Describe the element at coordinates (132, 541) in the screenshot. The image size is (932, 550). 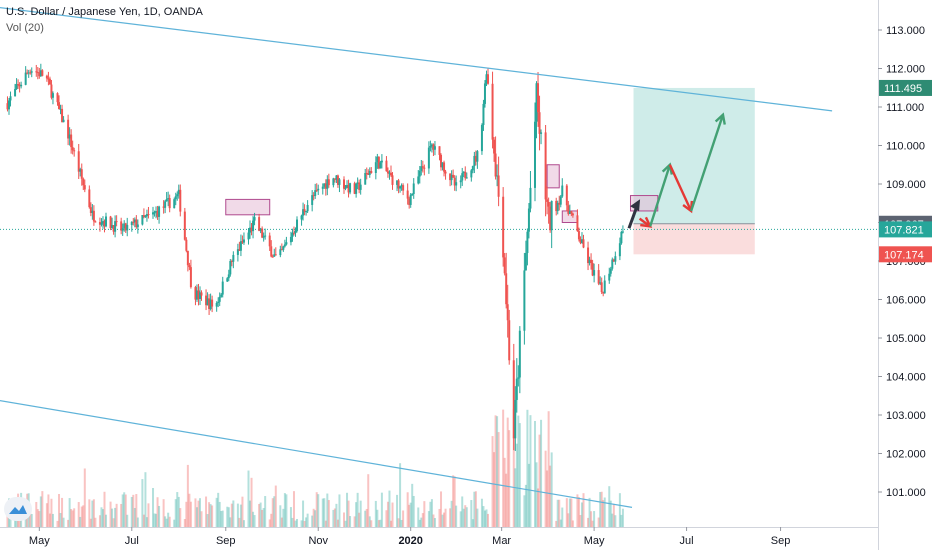
I see `time-tick-label: Jul` at that location.